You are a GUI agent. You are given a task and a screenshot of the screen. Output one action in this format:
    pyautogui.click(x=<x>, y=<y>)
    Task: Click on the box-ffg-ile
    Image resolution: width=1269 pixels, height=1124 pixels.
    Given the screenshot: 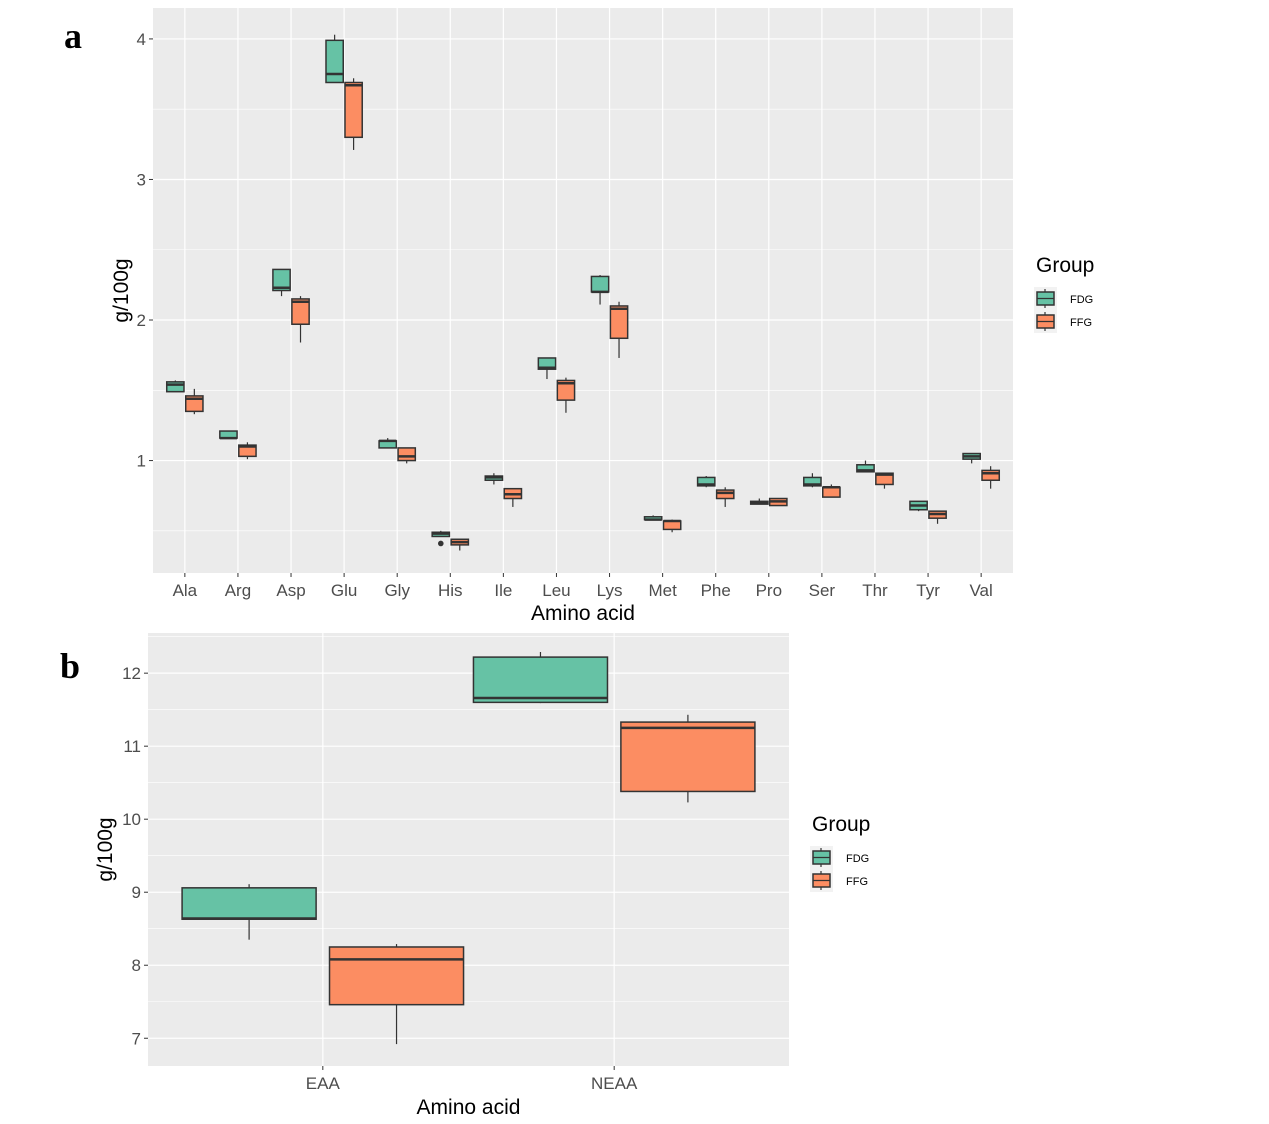 What is the action you would take?
    pyautogui.click(x=513, y=497)
    